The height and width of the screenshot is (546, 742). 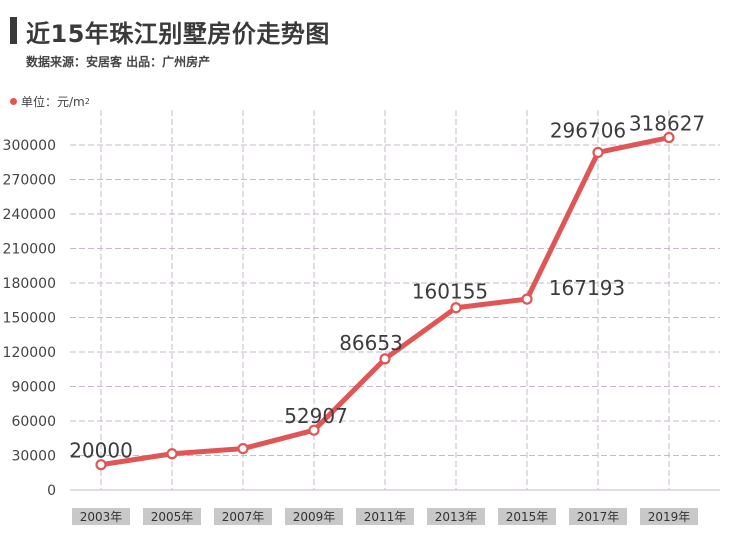 I want to click on x-tick-label: 2011年, so click(x=385, y=517).